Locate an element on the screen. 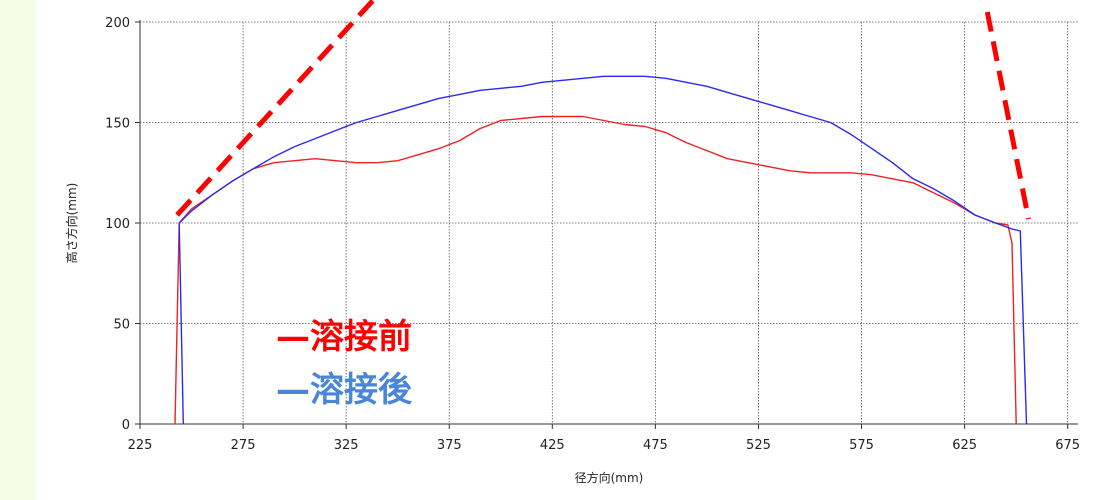 This screenshot has width=1096, height=500. y-tick-label: 0 is located at coordinates (126, 425).